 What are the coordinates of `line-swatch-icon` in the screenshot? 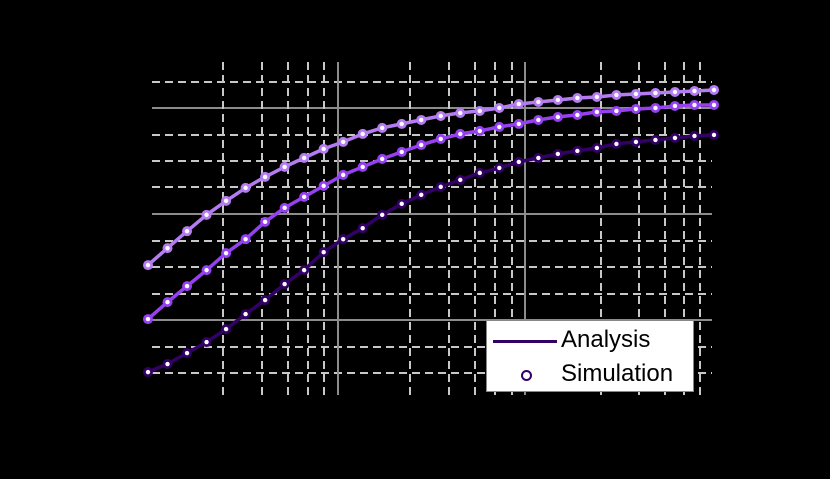 It's located at (525, 341).